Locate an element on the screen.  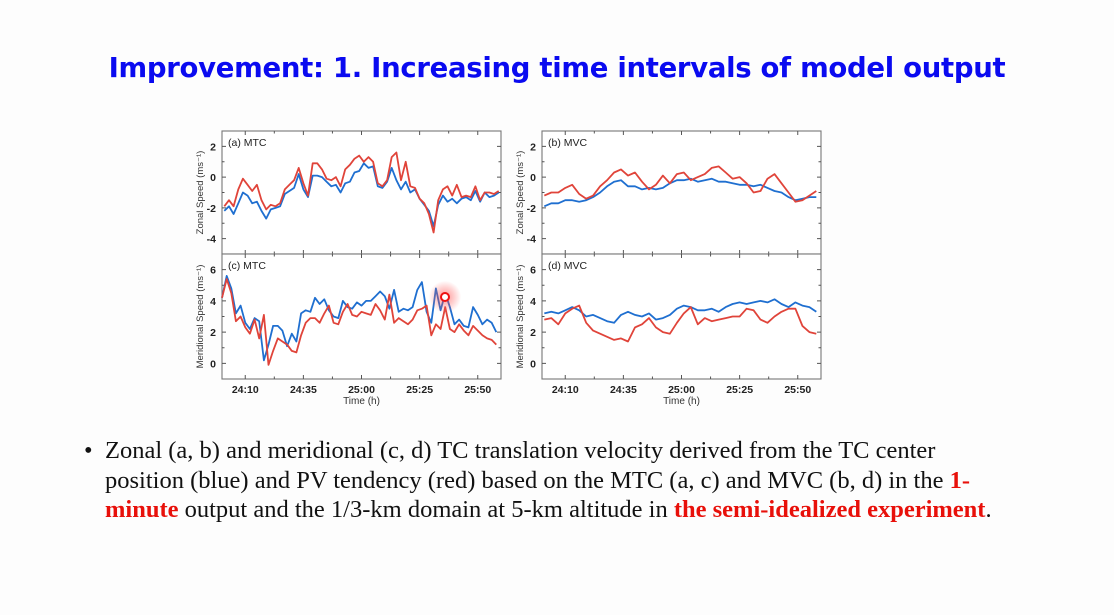
caption-emphasis-experiment: the semi-idealized experiment is located at coordinates (829, 510).